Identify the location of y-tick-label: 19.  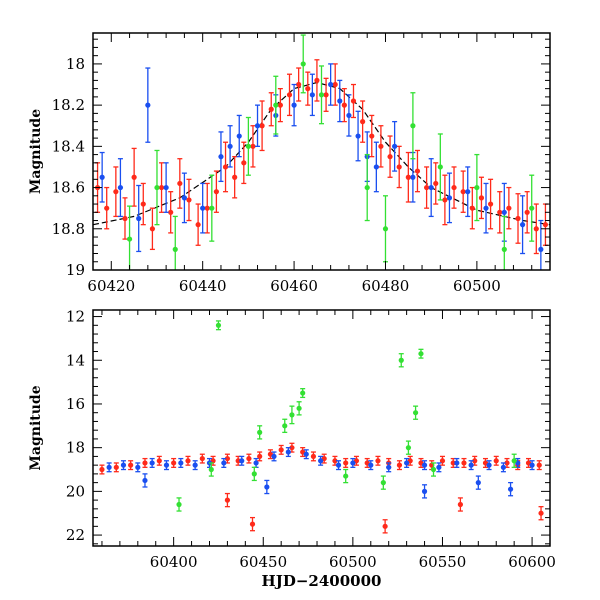
(75, 270).